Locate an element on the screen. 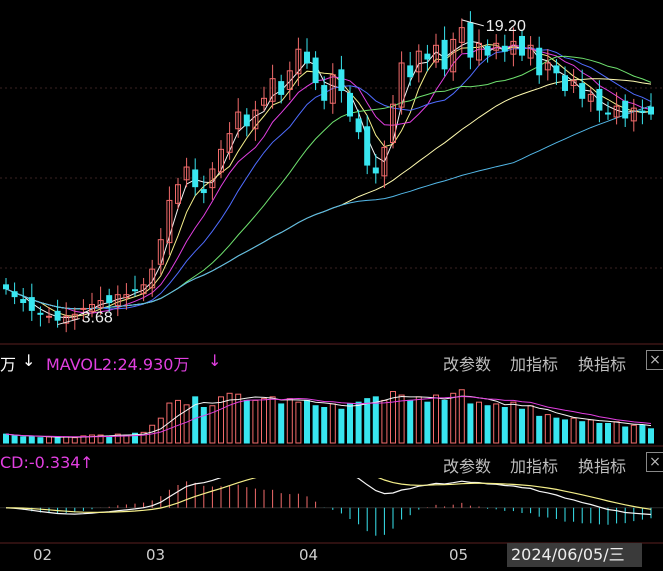  mavol2-trend-arrow-icon: ↓ is located at coordinates (215, 360).